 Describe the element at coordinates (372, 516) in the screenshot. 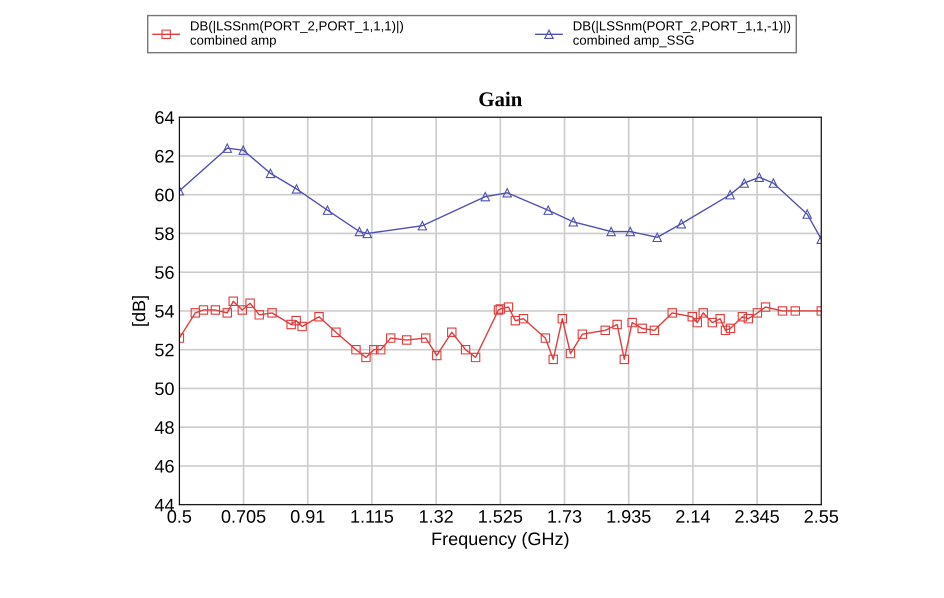

I see `x-tick-label: 1.115` at that location.